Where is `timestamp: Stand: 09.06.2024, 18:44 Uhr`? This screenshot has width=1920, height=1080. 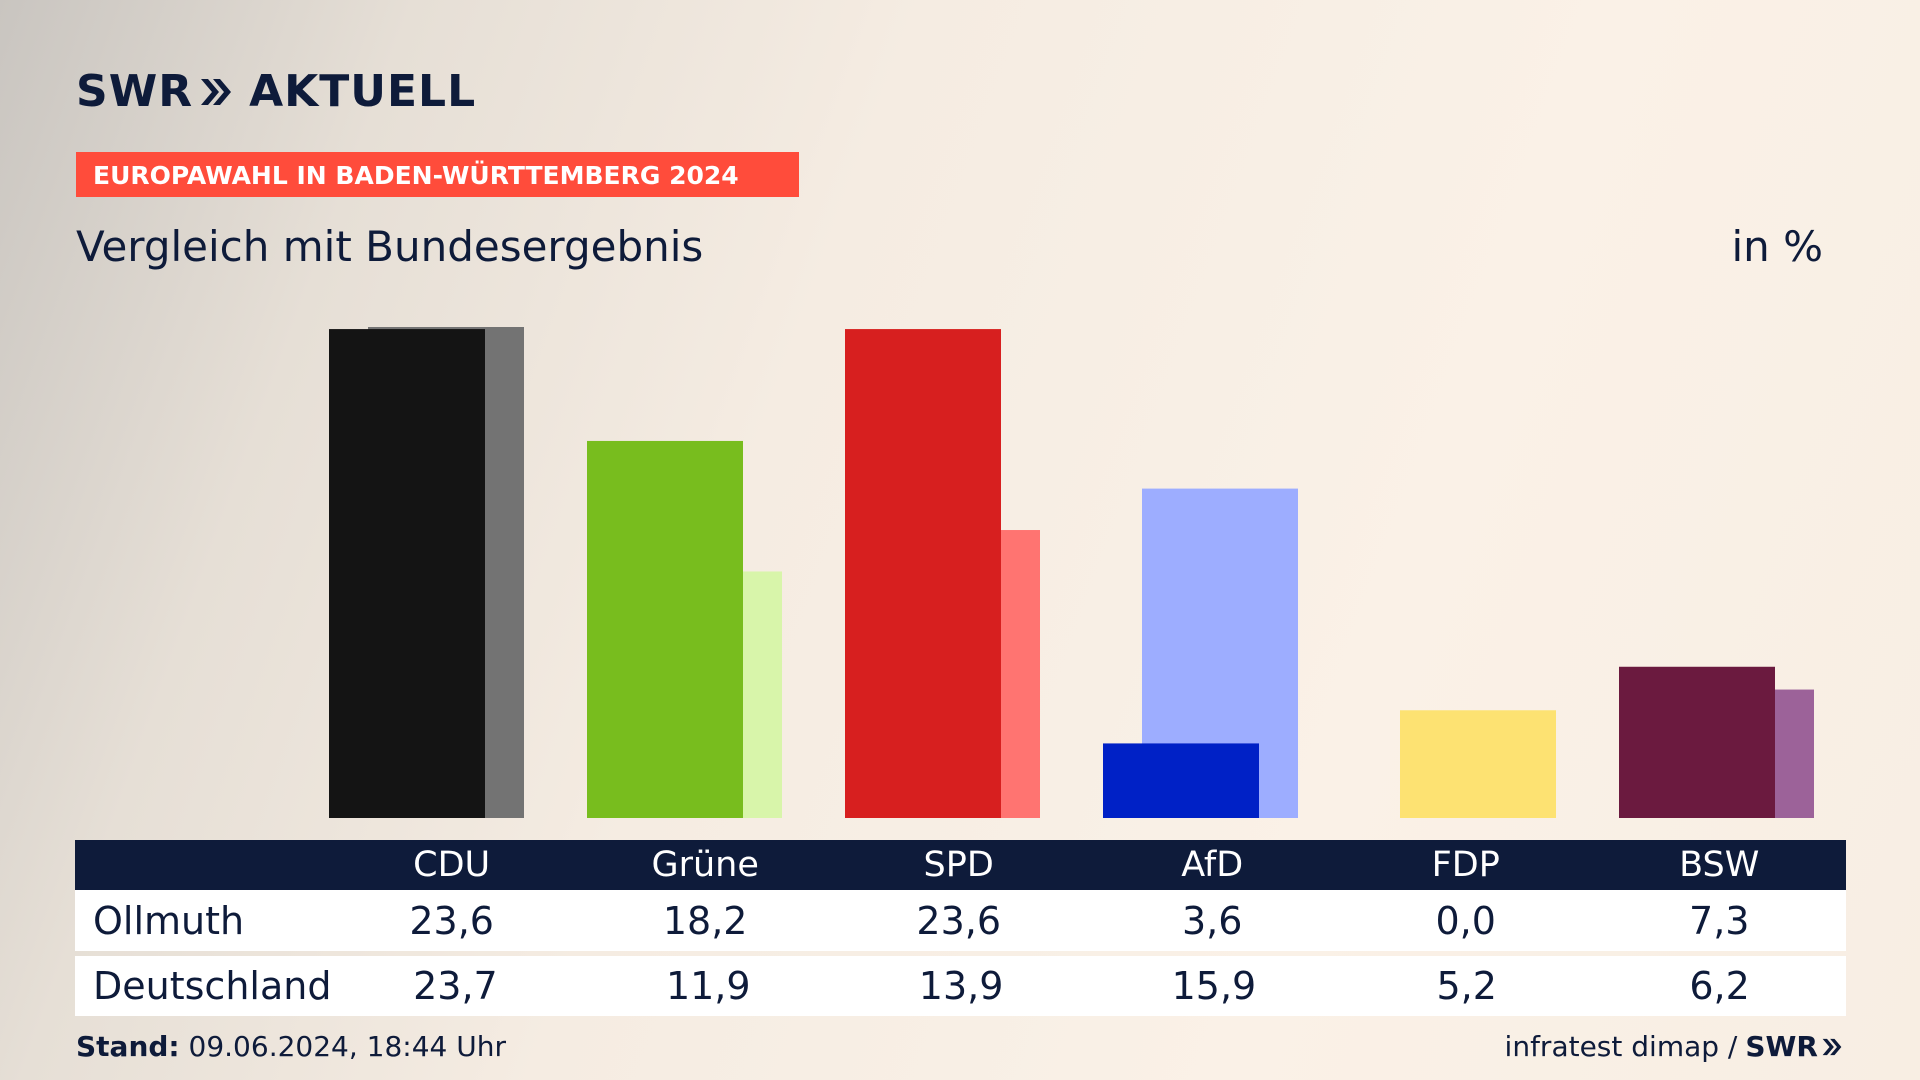
timestamp: Stand: 09.06.2024, 18:44 Uhr is located at coordinates (291, 1046).